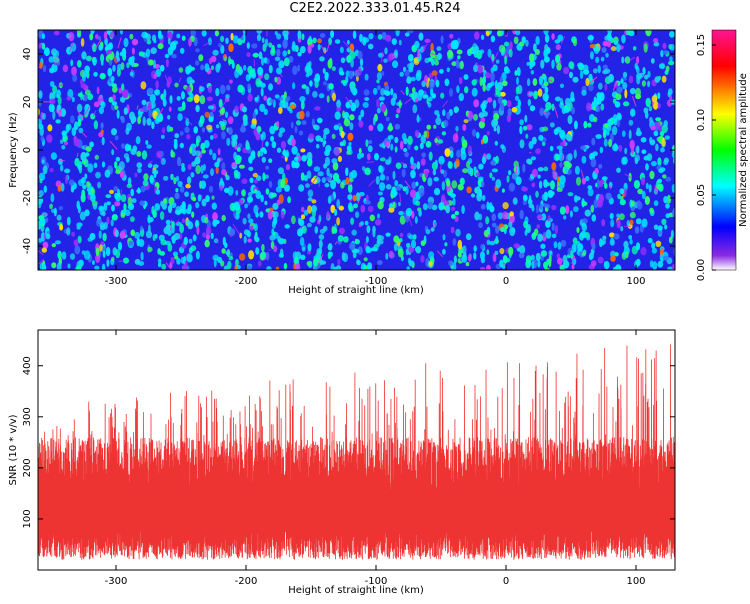 The height and width of the screenshot is (604, 750). Describe the element at coordinates (506, 581) in the screenshot. I see `x-tick-label: 0` at that location.